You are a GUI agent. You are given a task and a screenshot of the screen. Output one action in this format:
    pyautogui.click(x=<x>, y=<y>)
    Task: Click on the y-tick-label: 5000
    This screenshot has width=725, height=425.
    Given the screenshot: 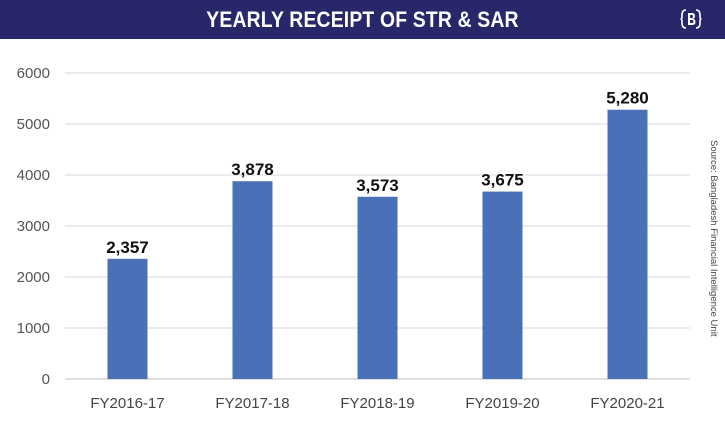 What is the action you would take?
    pyautogui.click(x=33, y=124)
    